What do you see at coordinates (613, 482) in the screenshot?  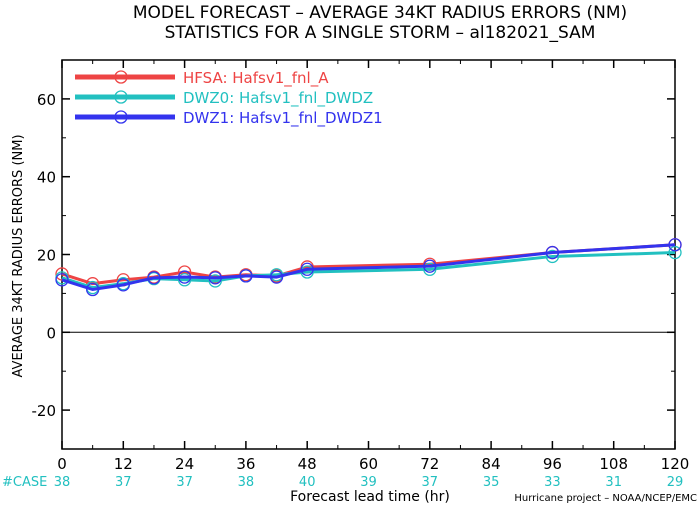 I see `case-count: 31` at bounding box center [613, 482].